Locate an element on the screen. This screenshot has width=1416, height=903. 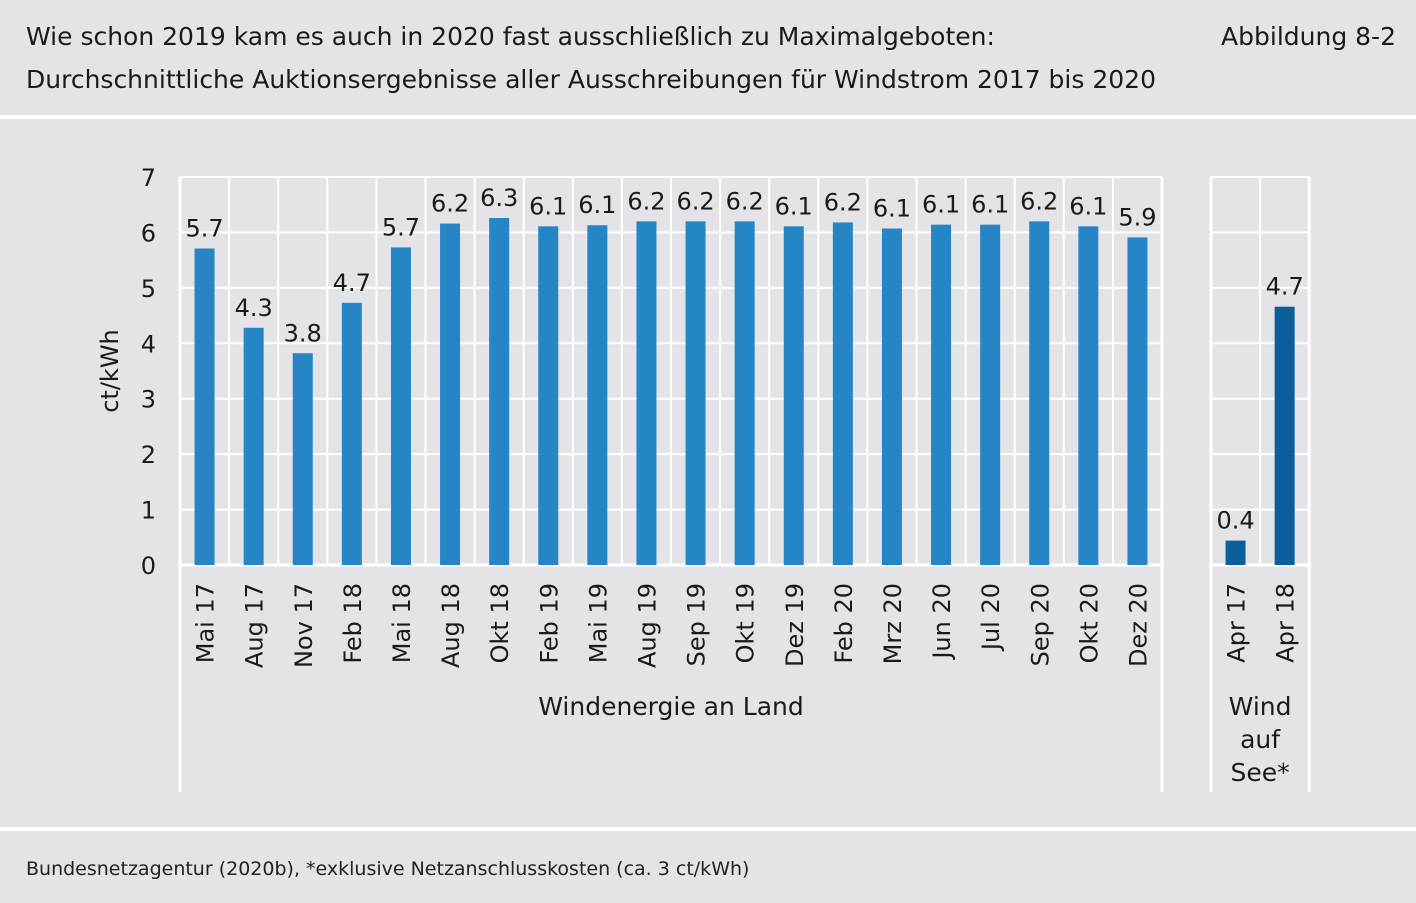
x-tick-label: Aug 17 is located at coordinates (255, 625).